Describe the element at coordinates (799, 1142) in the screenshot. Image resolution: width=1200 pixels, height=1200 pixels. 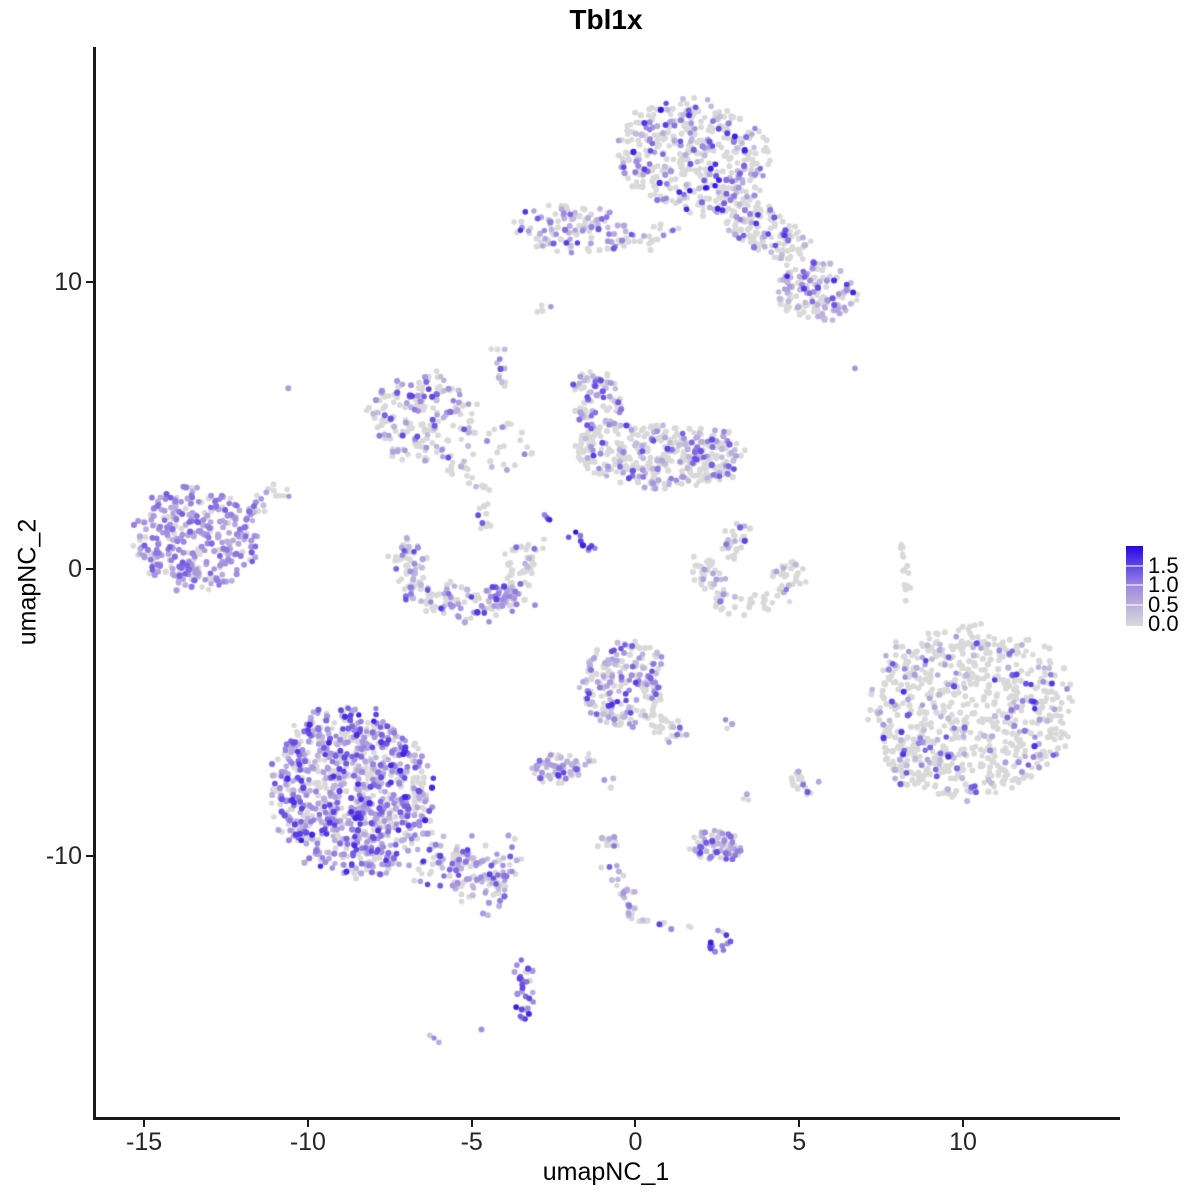
I see `x-tick-label: 5` at that location.